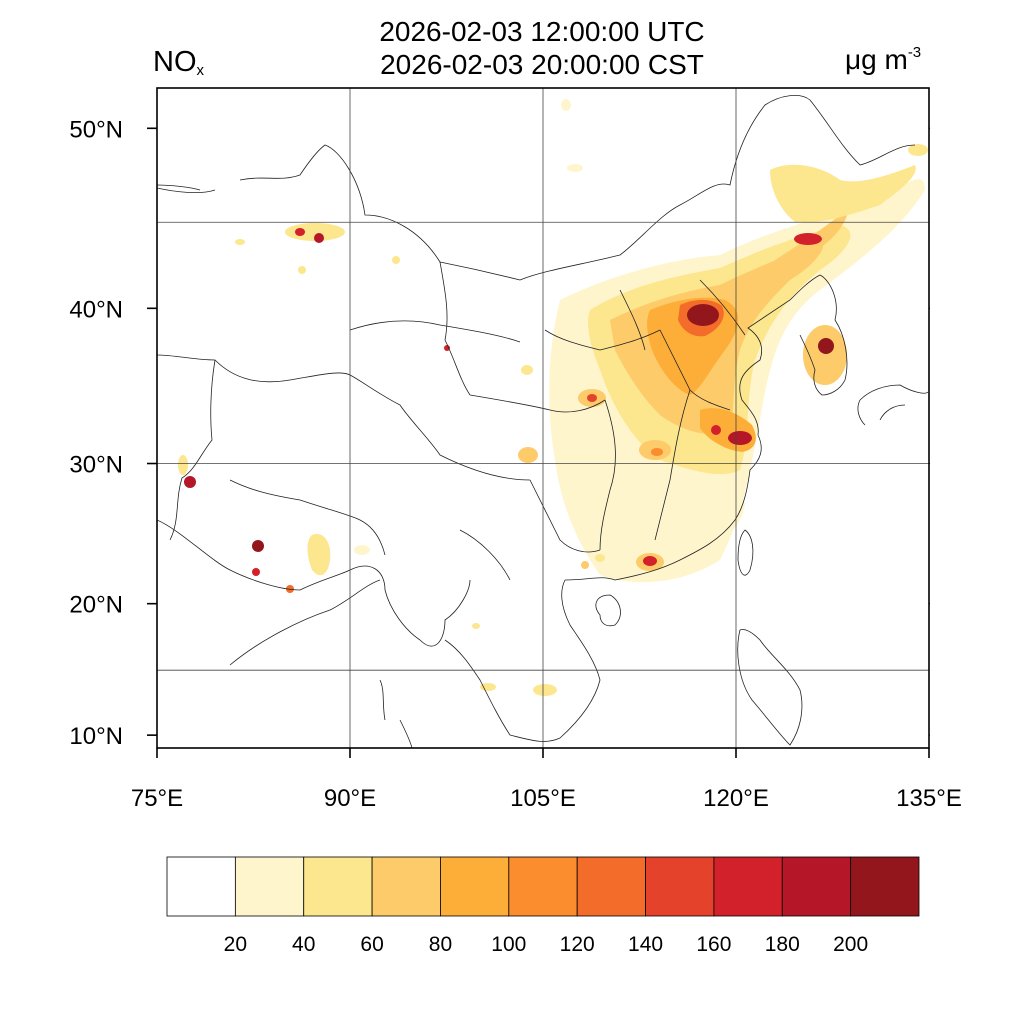 The width and height of the screenshot is (1024, 1024). I want to click on longitude-tick-label: 120°E, so click(736, 798).